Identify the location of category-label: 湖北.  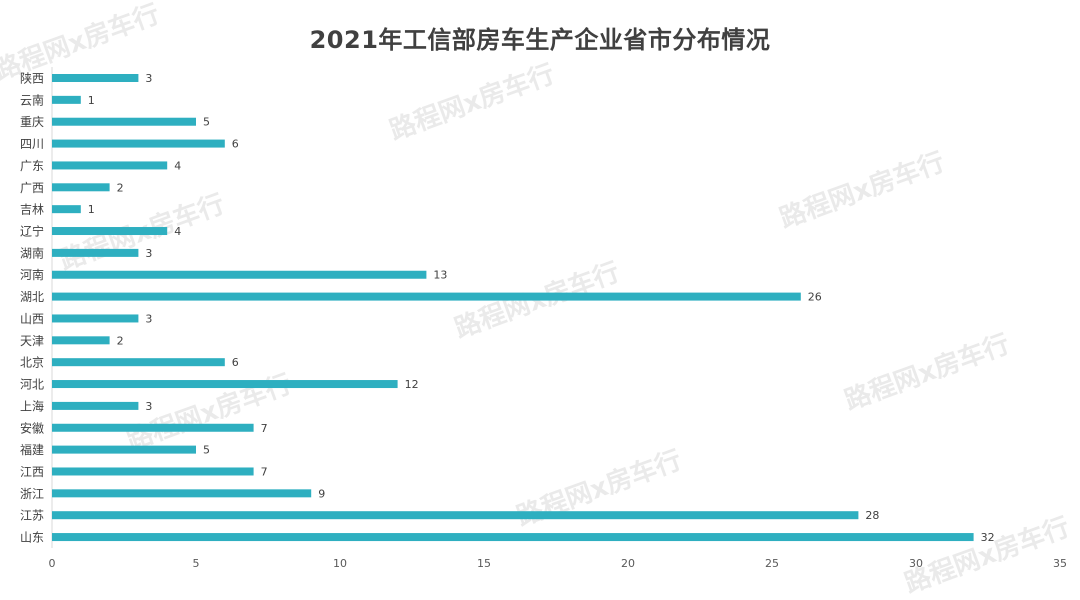
(32, 296).